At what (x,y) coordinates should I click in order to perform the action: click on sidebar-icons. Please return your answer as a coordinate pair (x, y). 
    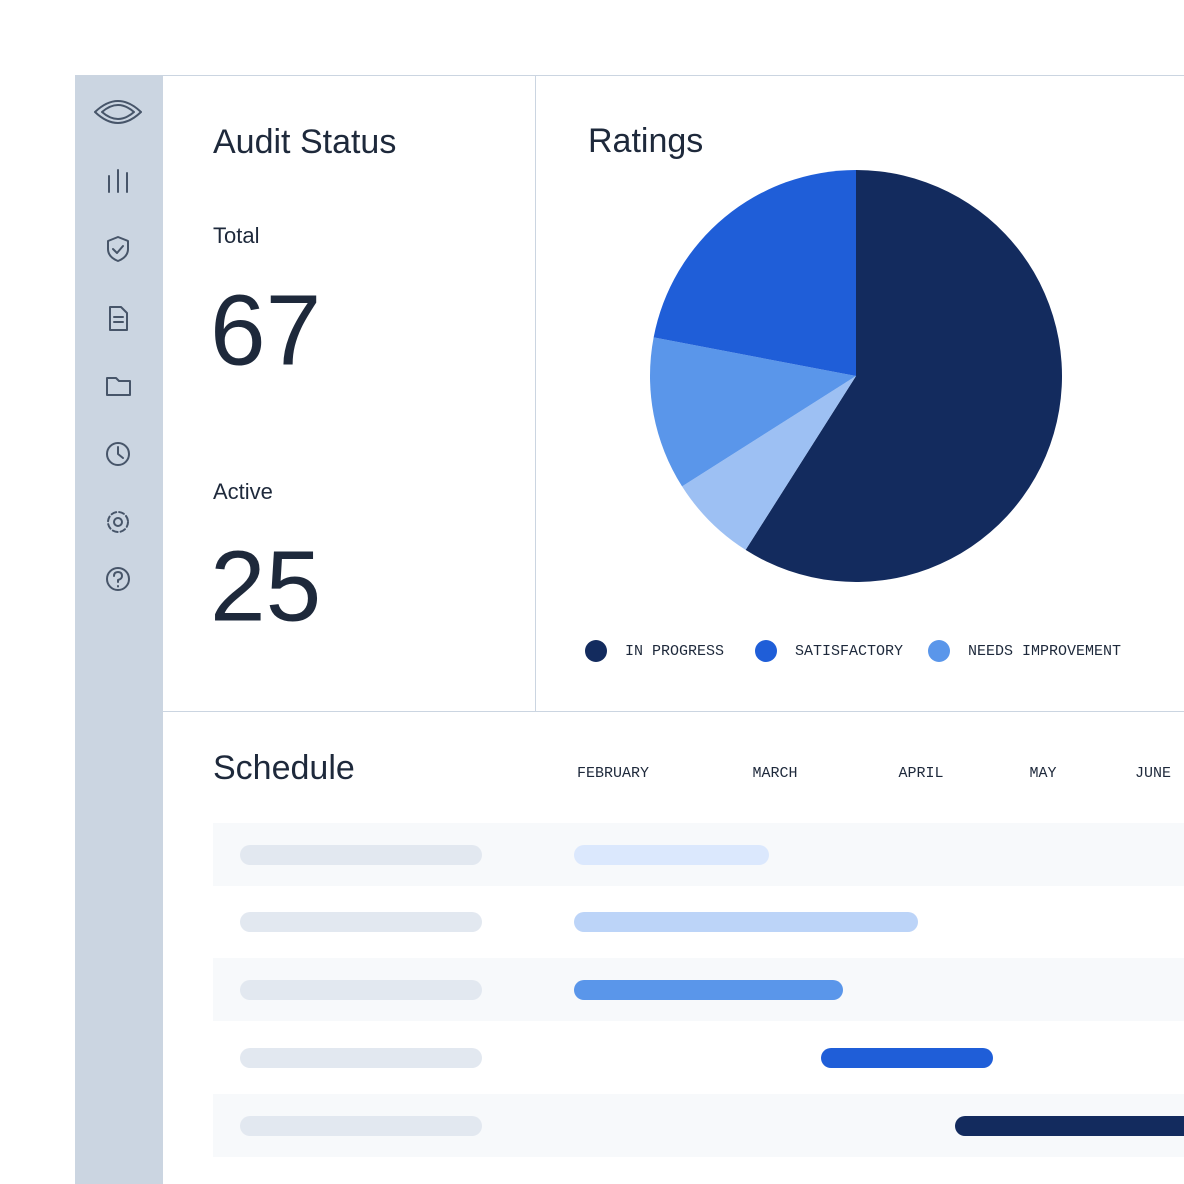
    Looking at the image, I should click on (118, 345).